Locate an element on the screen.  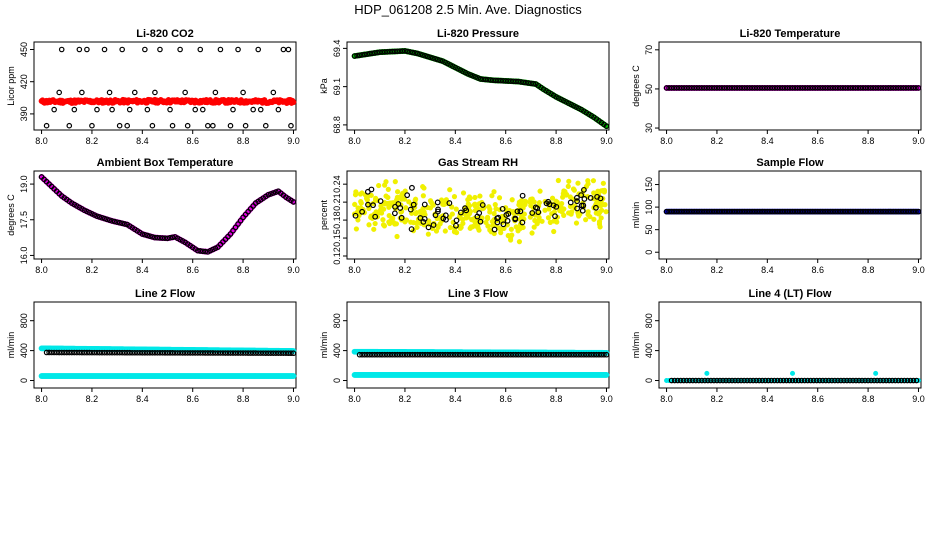
x-tick-label: 8.8 is located at coordinates (556, 270).